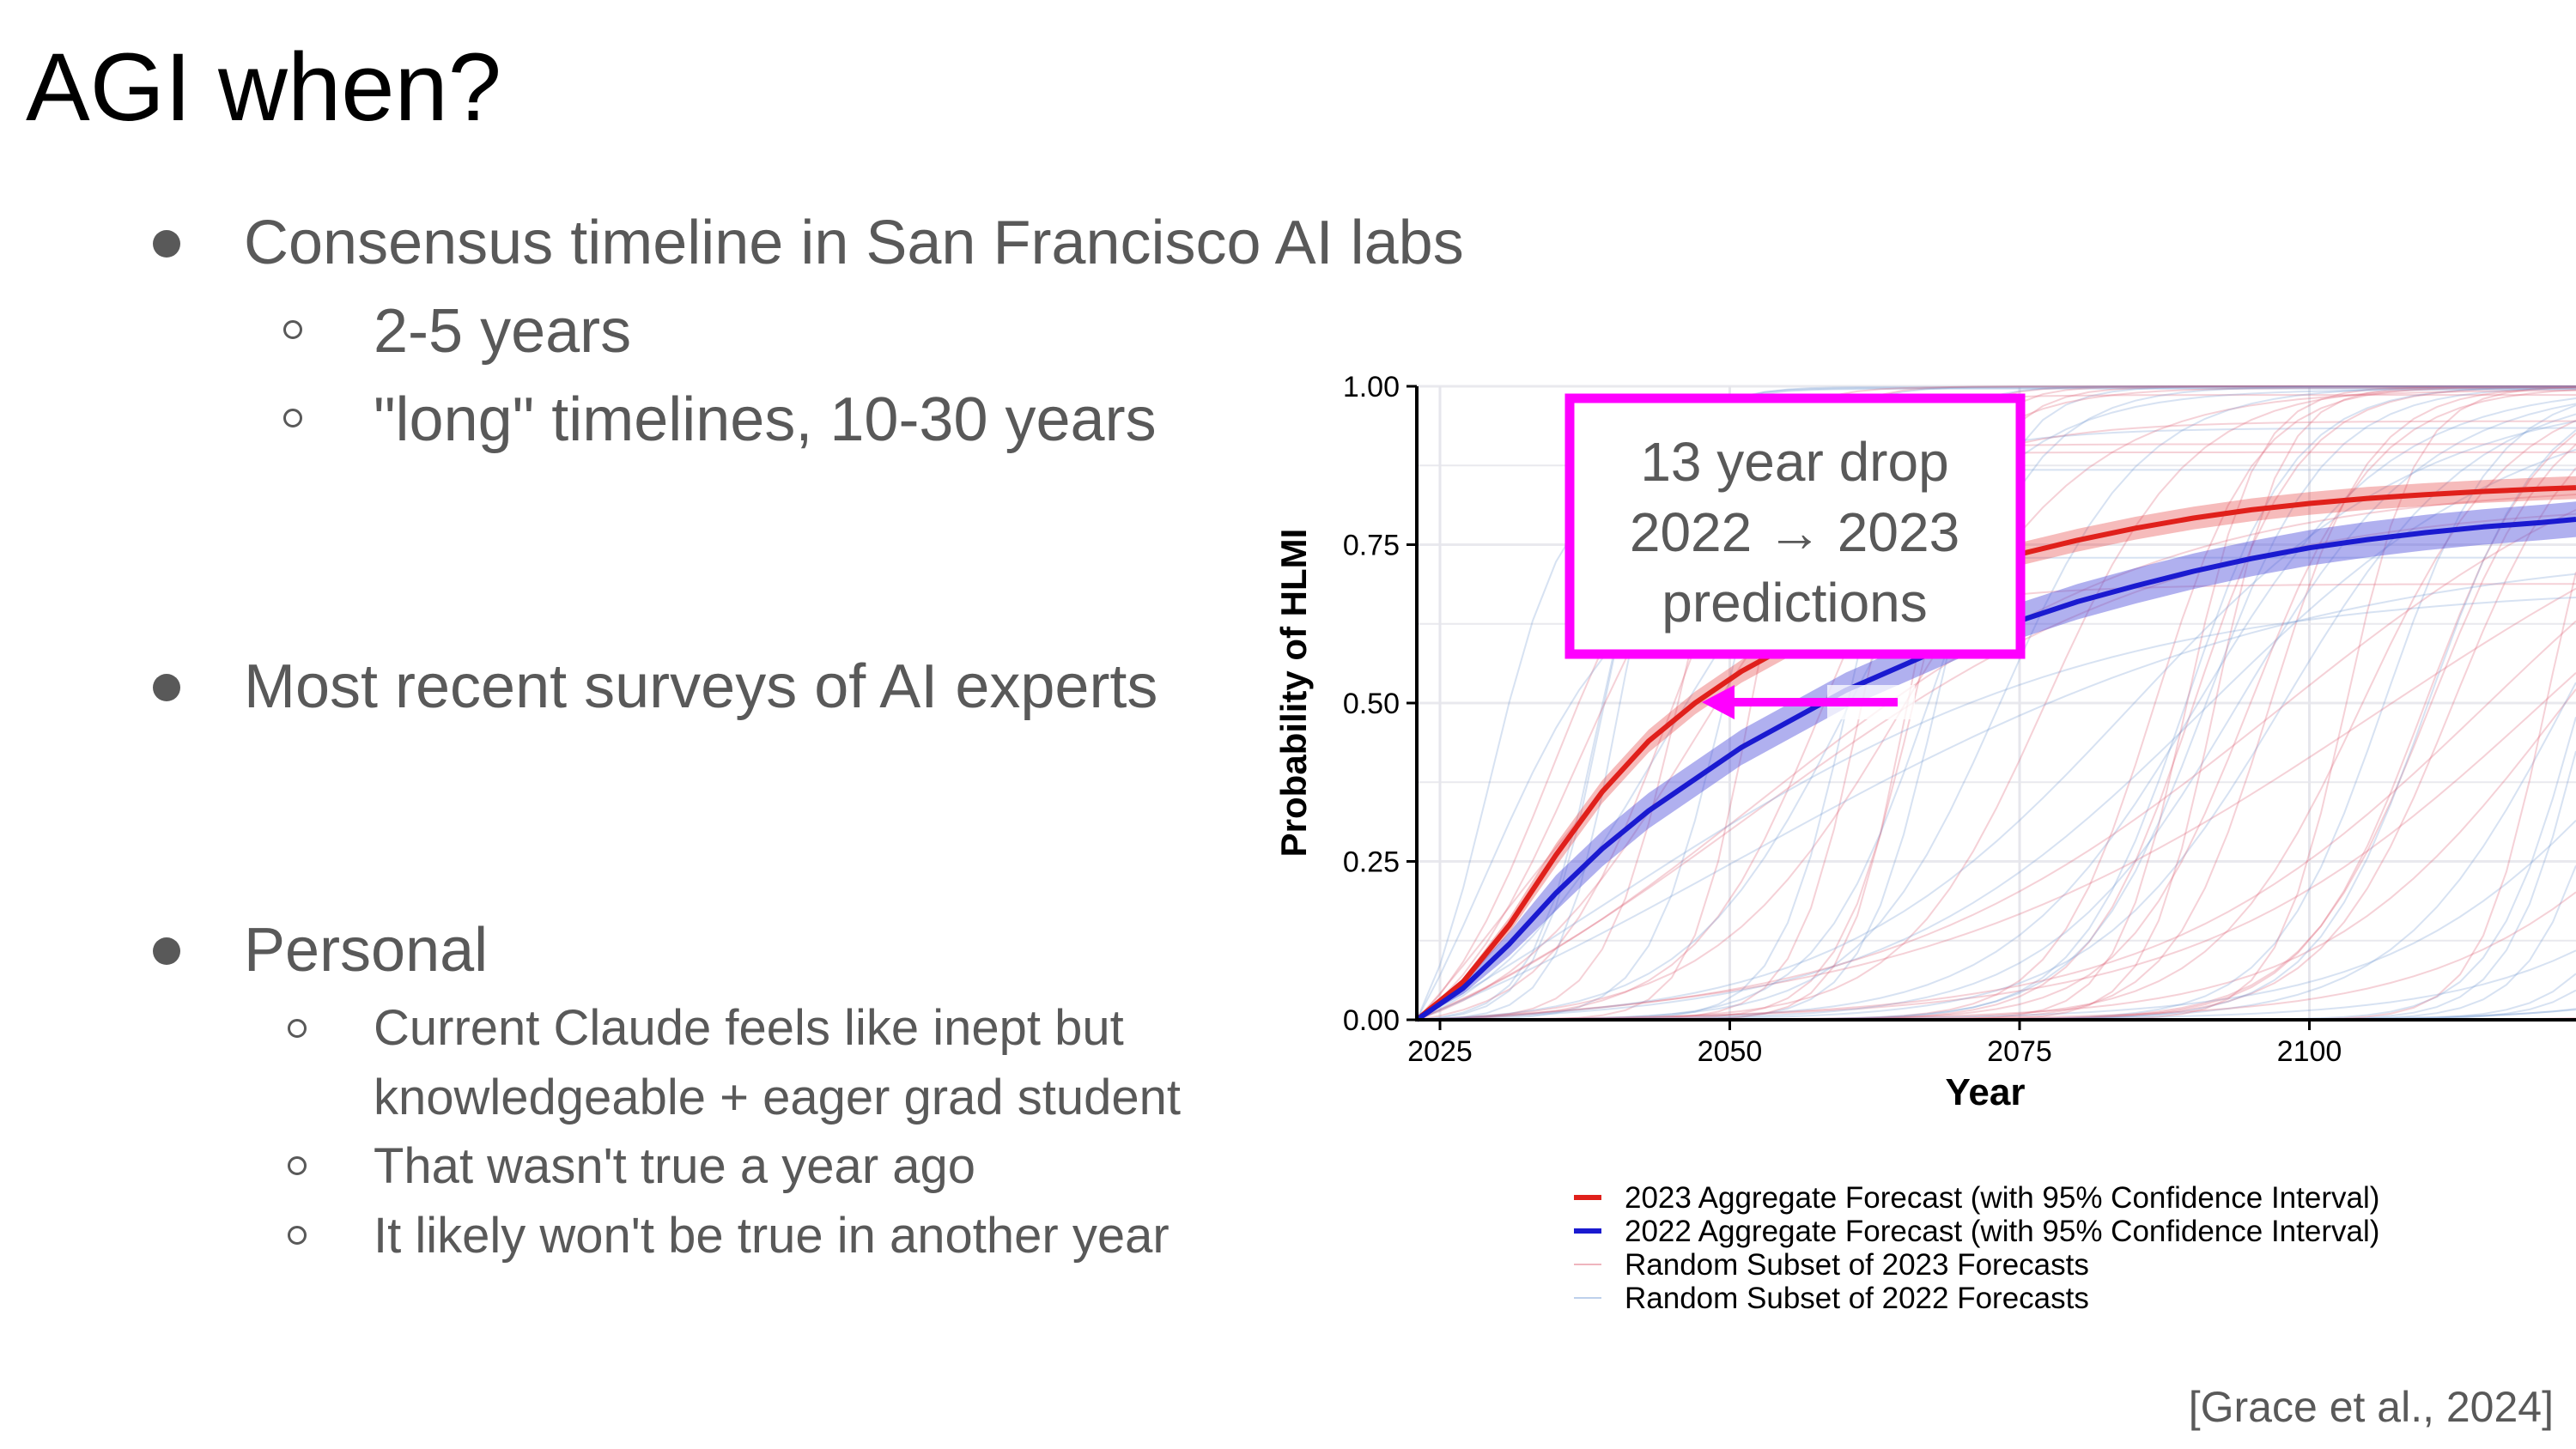 This screenshot has width=2576, height=1449. I want to click on slide-title: AGI when?, so click(264, 87).